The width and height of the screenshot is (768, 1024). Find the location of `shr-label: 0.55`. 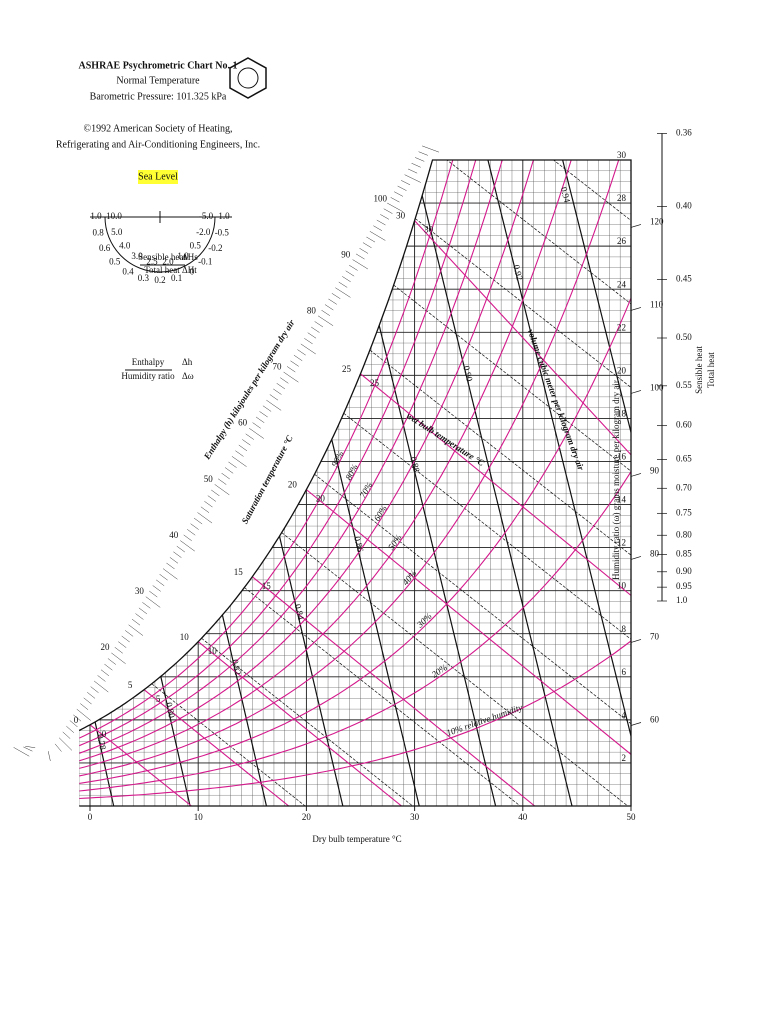

shr-label: 0.55 is located at coordinates (684, 385).